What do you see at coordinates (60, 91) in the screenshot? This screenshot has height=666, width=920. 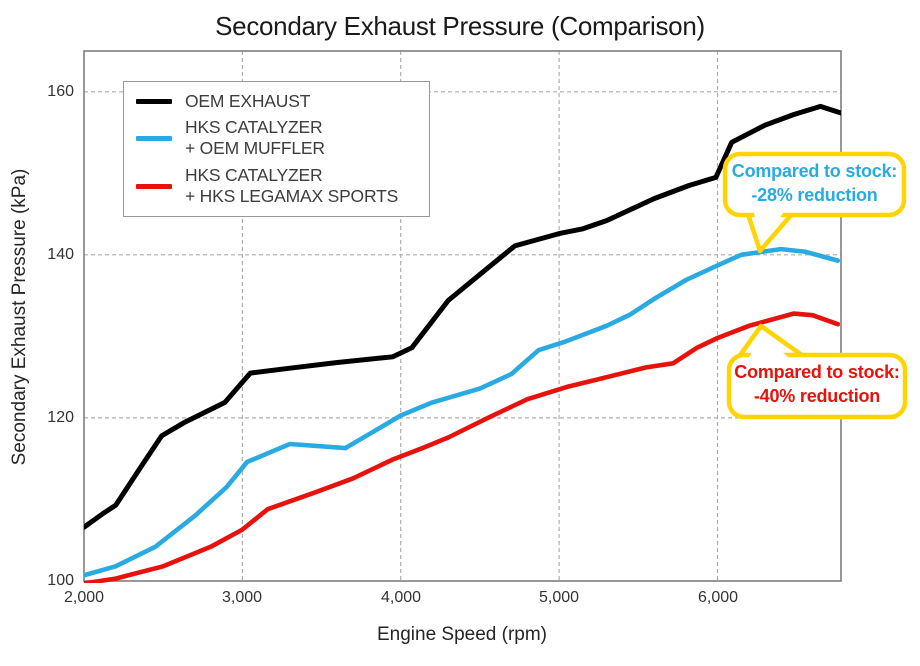 I see `y-tick-label-160: 160` at bounding box center [60, 91].